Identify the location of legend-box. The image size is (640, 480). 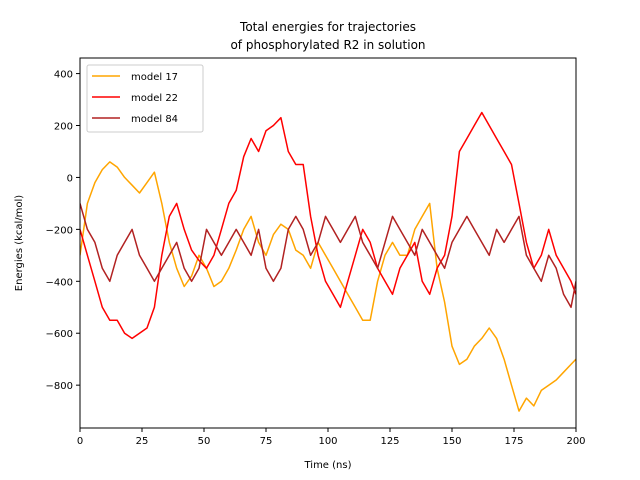
(145, 98).